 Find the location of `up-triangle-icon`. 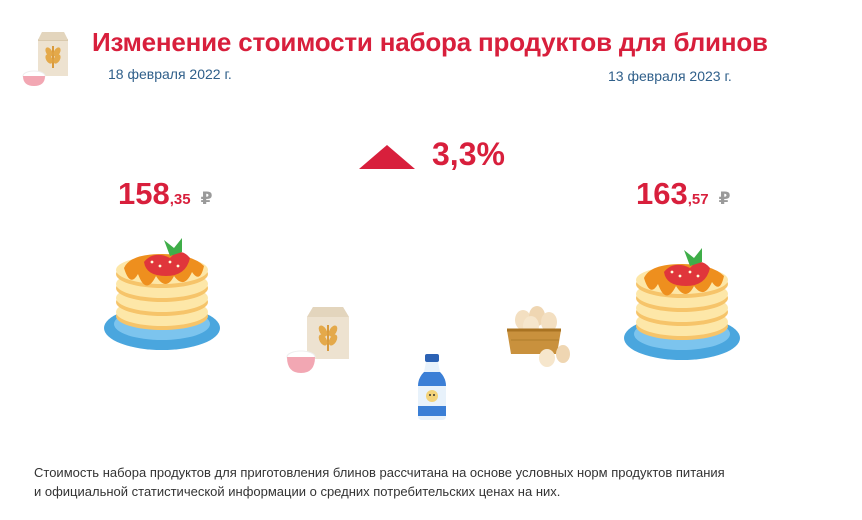

up-triangle-icon is located at coordinates (387, 157).